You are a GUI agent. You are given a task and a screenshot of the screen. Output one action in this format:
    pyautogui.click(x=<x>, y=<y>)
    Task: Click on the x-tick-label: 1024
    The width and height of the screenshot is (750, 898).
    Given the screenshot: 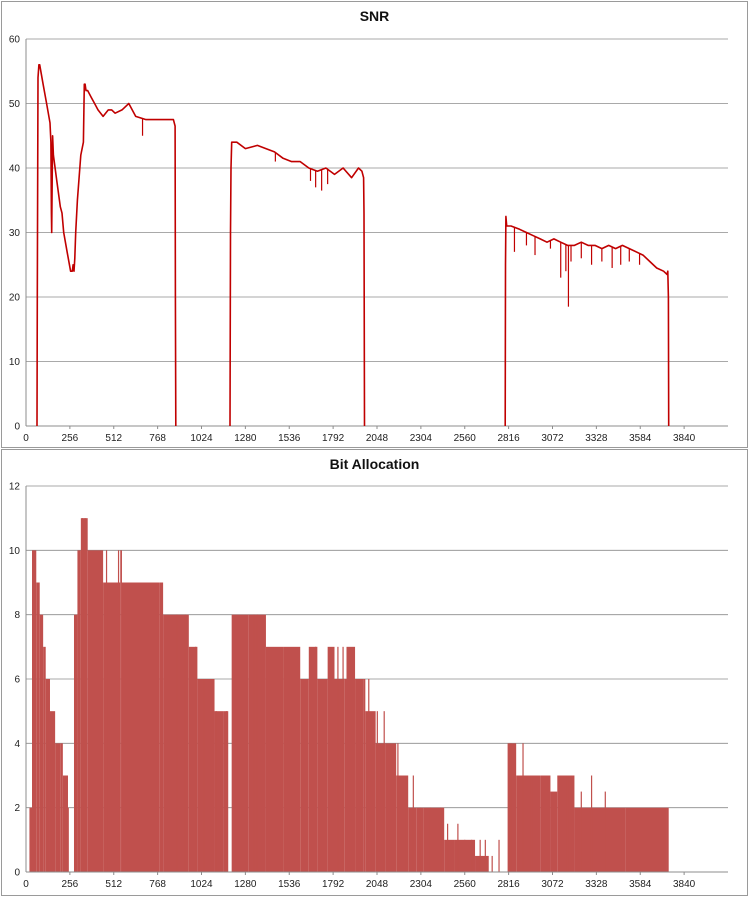 What is the action you would take?
    pyautogui.click(x=201, y=438)
    